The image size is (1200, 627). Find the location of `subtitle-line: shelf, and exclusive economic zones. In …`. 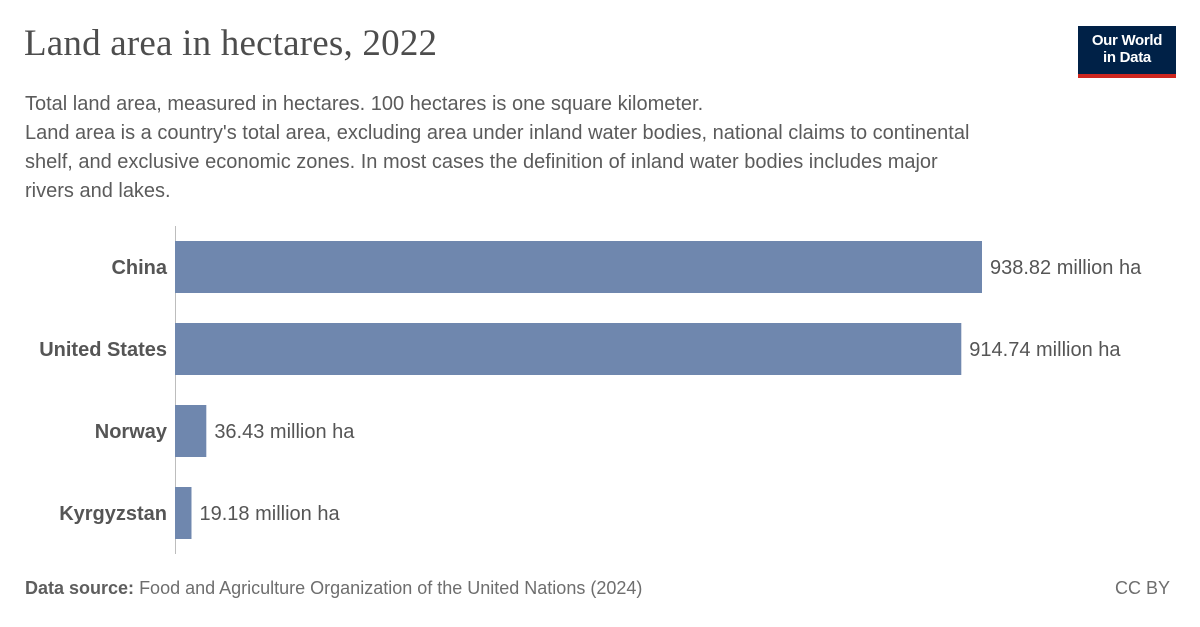

subtitle-line: shelf, and exclusive economic zones. In … is located at coordinates (481, 162).